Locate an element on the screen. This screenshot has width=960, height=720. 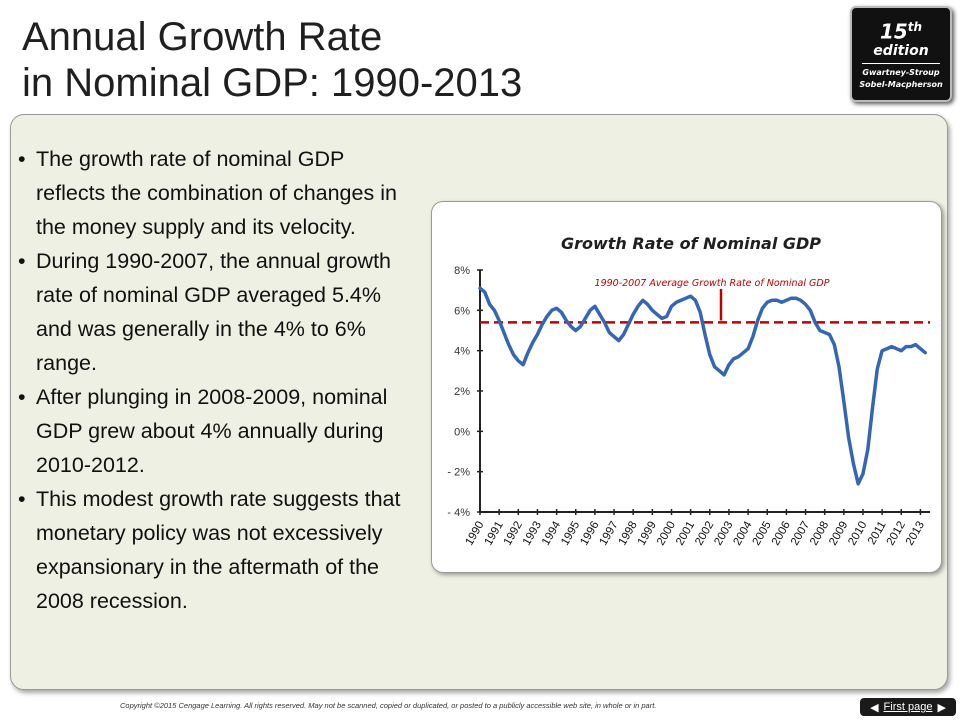
badge-authors: Gwartney-Stroup Sobel-Macpherson is located at coordinates (901, 79).